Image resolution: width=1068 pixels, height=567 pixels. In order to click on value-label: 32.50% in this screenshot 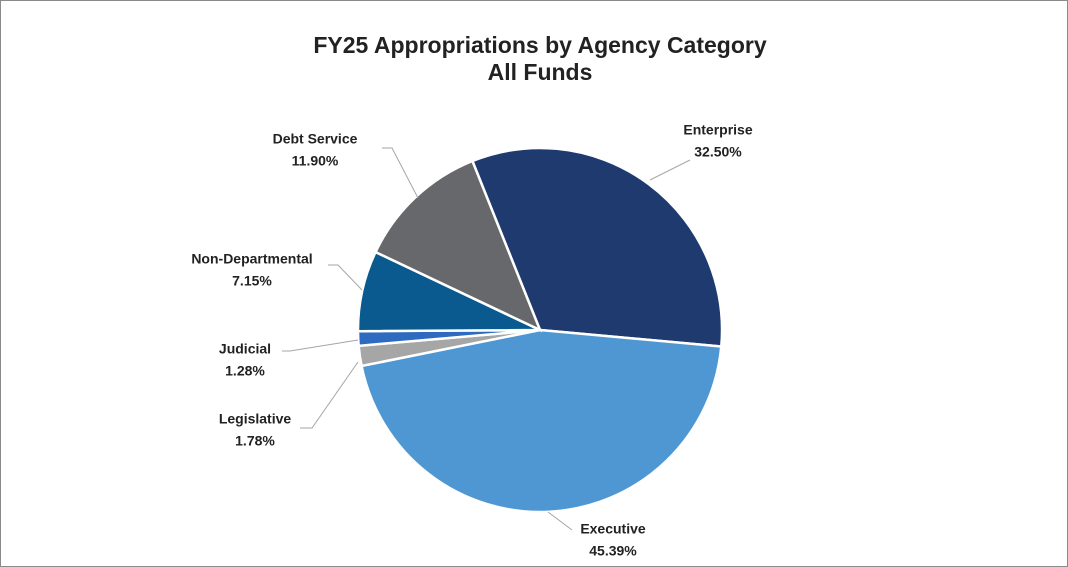, I will do `click(718, 152)`.